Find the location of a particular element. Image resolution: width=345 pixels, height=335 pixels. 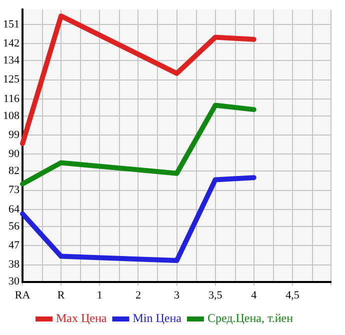

x-tick-label: 3,5 is located at coordinates (215, 295).